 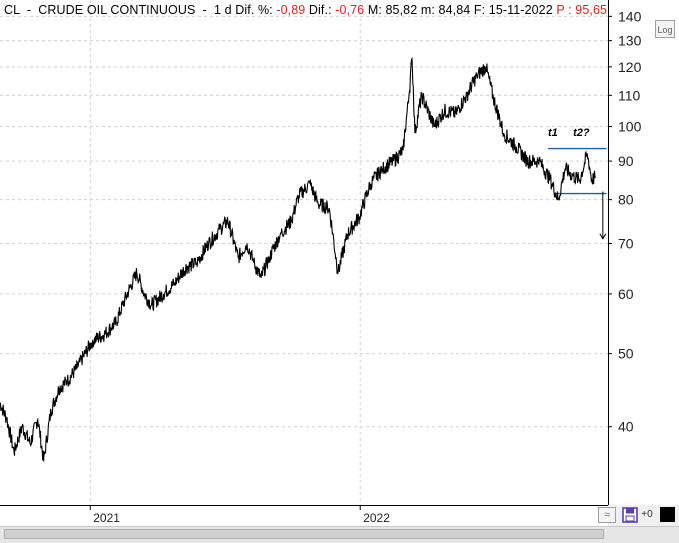 I want to click on max-label: M:, so click(x=374, y=10).